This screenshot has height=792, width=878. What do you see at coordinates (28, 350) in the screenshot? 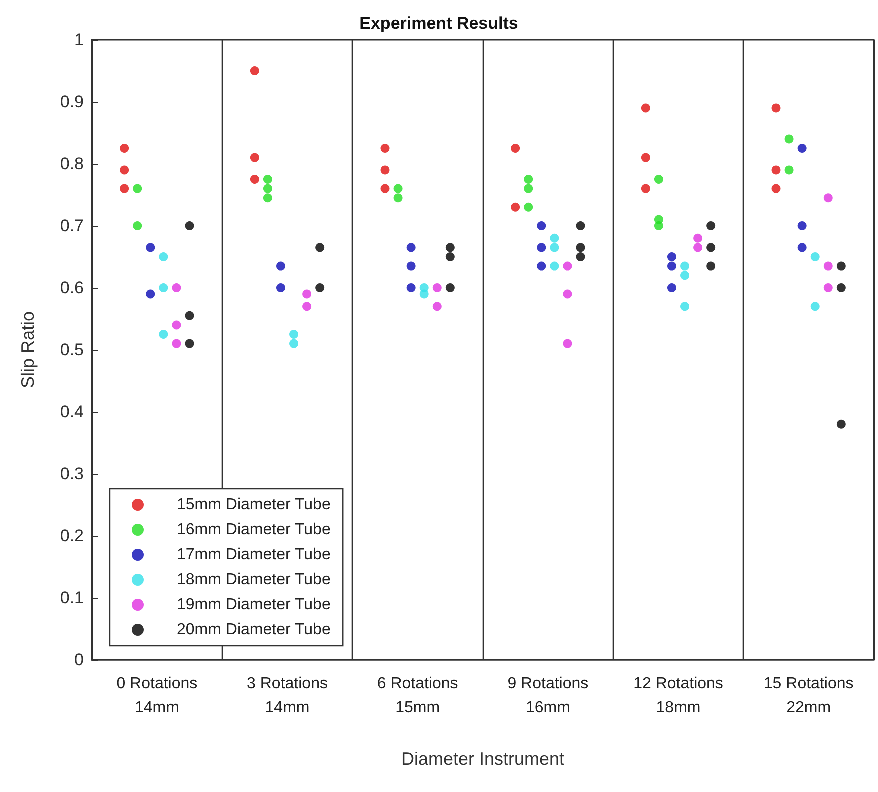
I see `y-axis-title: Slip Ratio` at bounding box center [28, 350].